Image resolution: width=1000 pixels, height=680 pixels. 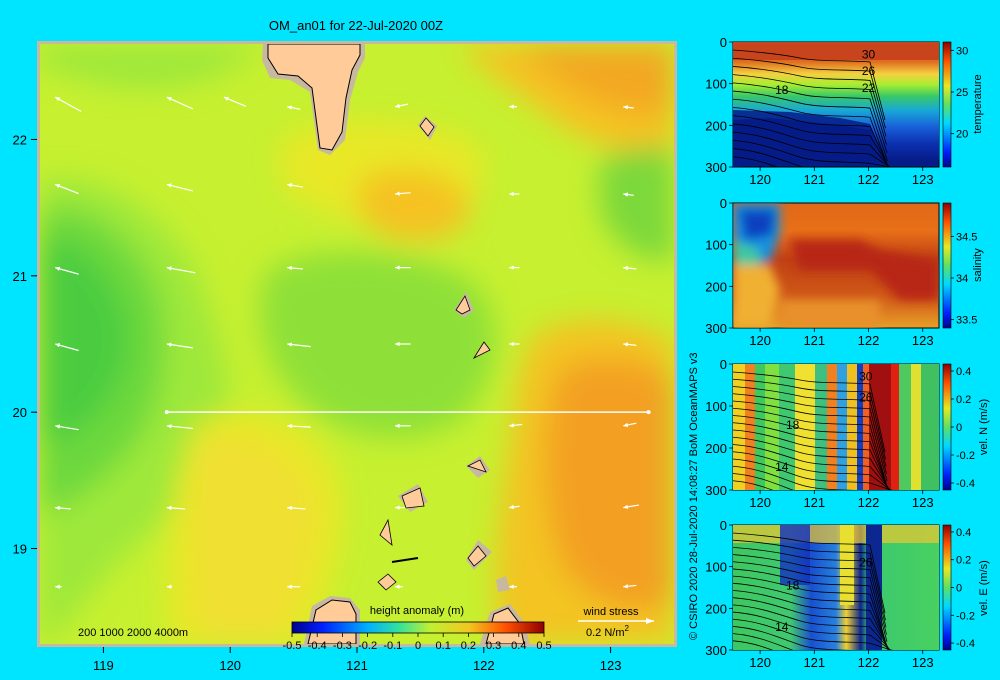 What do you see at coordinates (342, 646) in the screenshot?
I see `colorbar-tick-label: -0.3` at bounding box center [342, 646].